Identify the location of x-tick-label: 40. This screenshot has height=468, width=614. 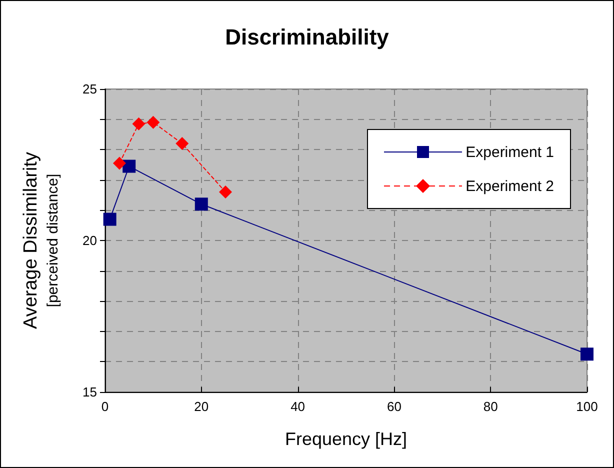
(298, 406).